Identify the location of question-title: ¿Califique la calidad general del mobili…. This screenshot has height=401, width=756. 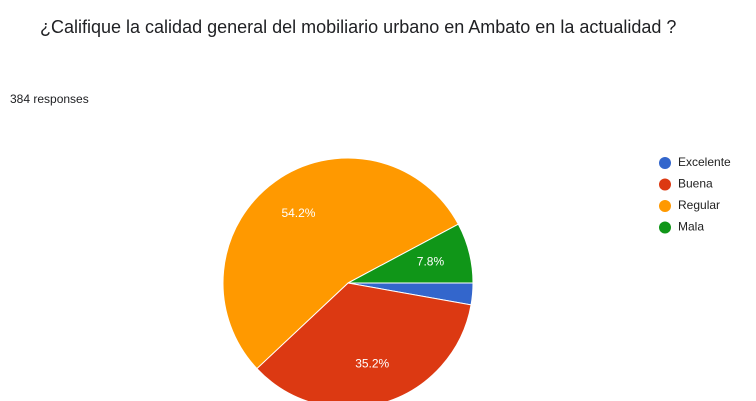
(358, 27).